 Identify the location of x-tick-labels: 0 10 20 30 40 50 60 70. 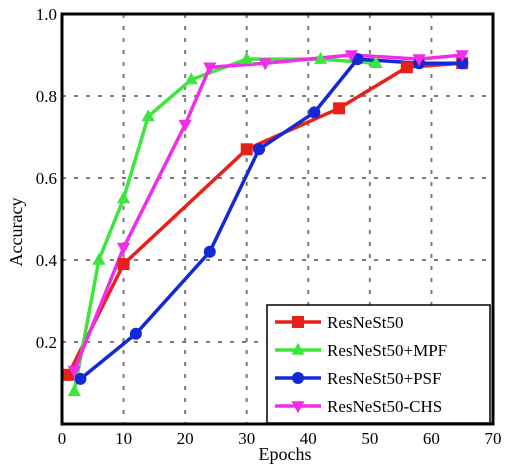
(280, 438).